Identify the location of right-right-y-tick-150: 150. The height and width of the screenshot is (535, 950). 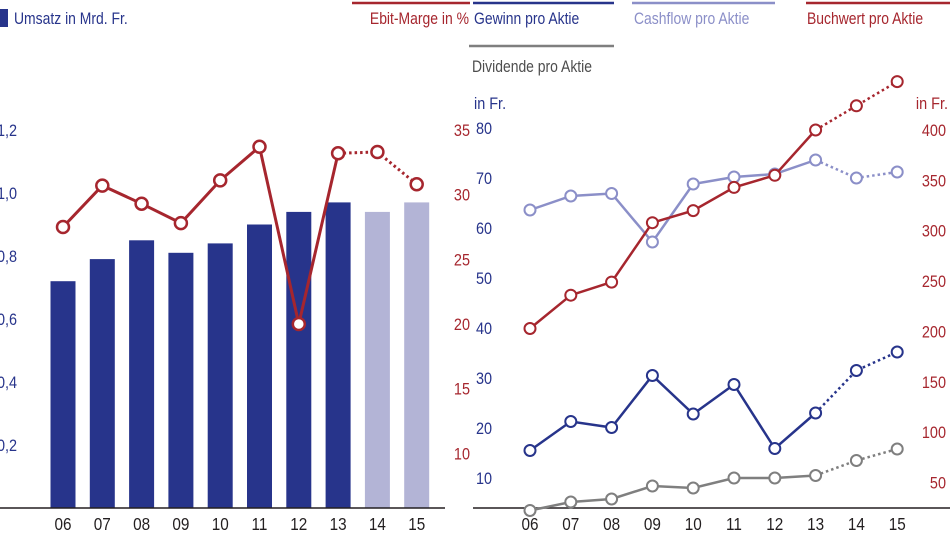
(934, 383).